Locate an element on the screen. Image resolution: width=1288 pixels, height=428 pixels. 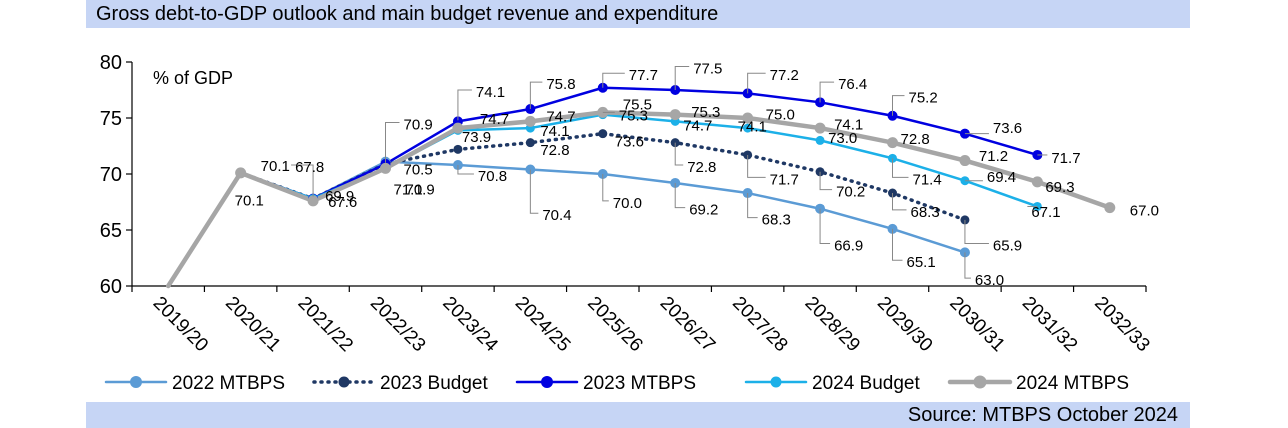
x-tick-label: 2030/31 is located at coordinates (976, 324).